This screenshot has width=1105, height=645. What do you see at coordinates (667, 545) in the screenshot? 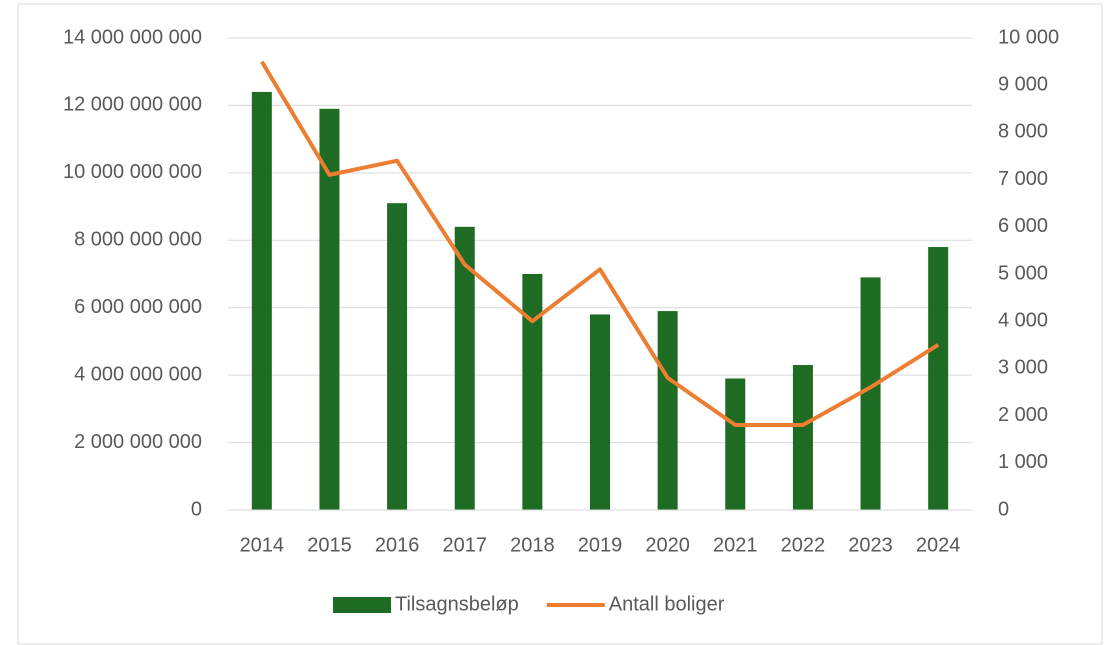
I see `x-tick-label: 2020` at bounding box center [667, 545].